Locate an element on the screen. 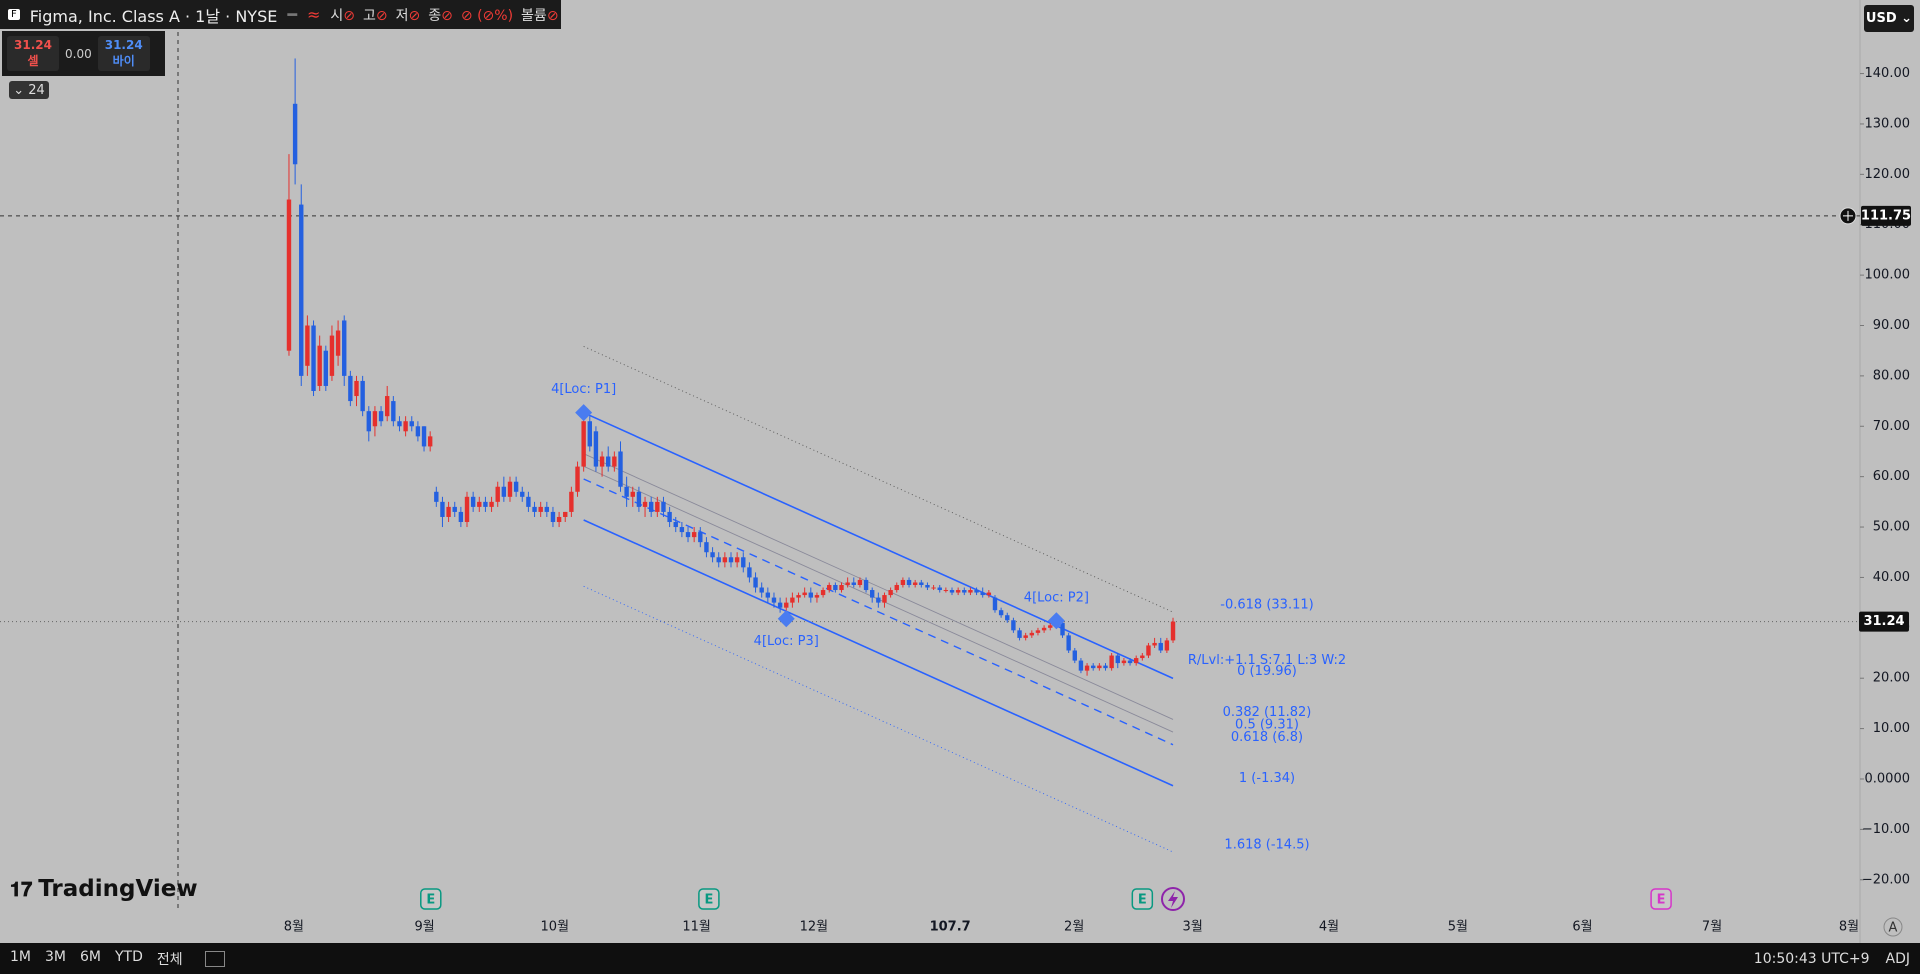 The image size is (1920, 974). trade-panel: 31.24 셀 0.00 31.24 바이 is located at coordinates (83, 53).